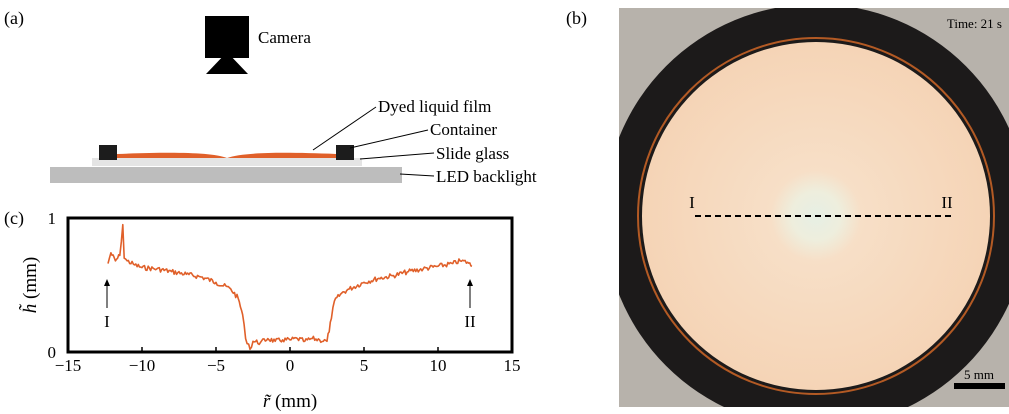 Image resolution: width=1009 pixels, height=414 pixels. What do you see at coordinates (14, 18) in the screenshot?
I see `panel-a-label: (a)` at bounding box center [14, 18].